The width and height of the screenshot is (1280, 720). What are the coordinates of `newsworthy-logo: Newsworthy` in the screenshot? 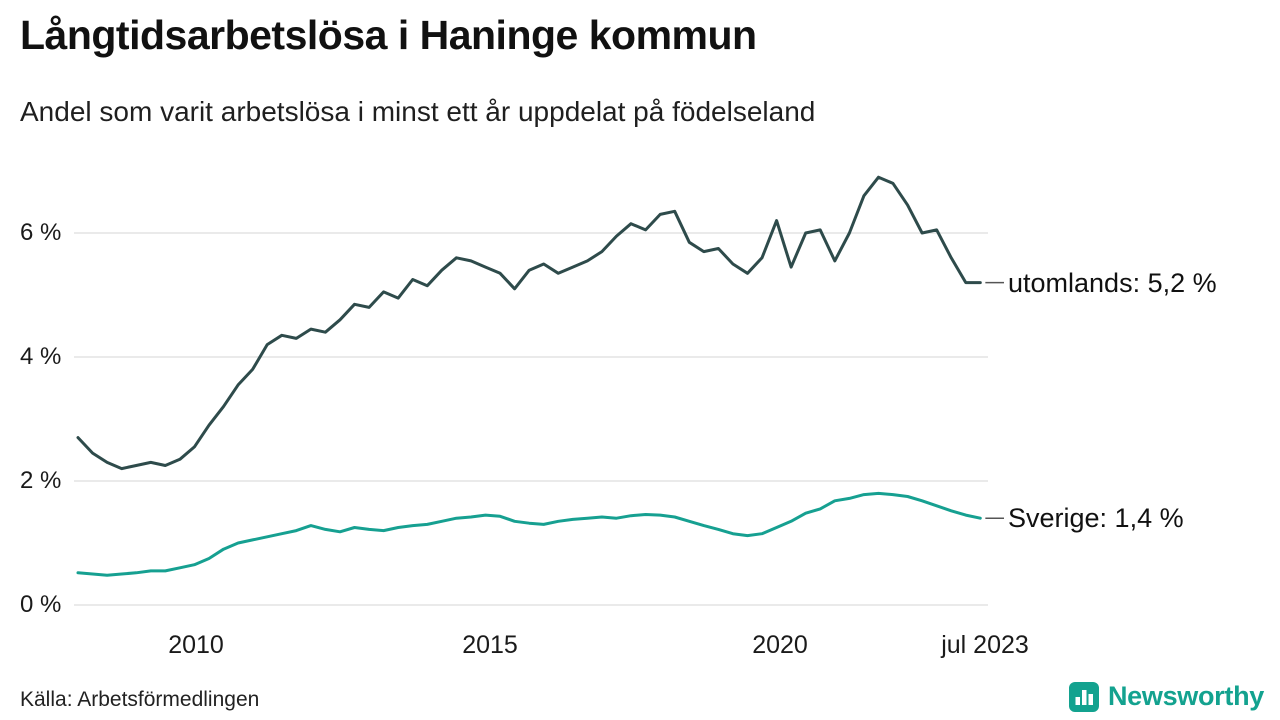 It's located at (1166, 696).